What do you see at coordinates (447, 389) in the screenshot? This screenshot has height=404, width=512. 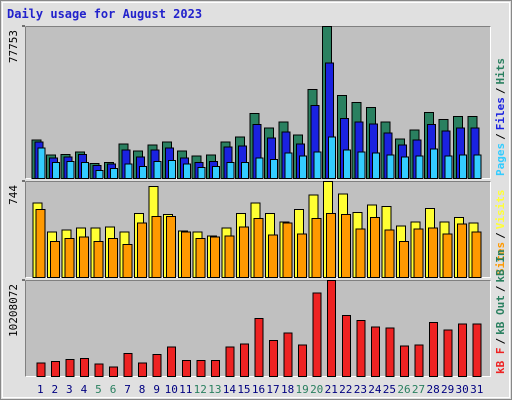 I see `x-tick-label: 29` at bounding box center [447, 389].